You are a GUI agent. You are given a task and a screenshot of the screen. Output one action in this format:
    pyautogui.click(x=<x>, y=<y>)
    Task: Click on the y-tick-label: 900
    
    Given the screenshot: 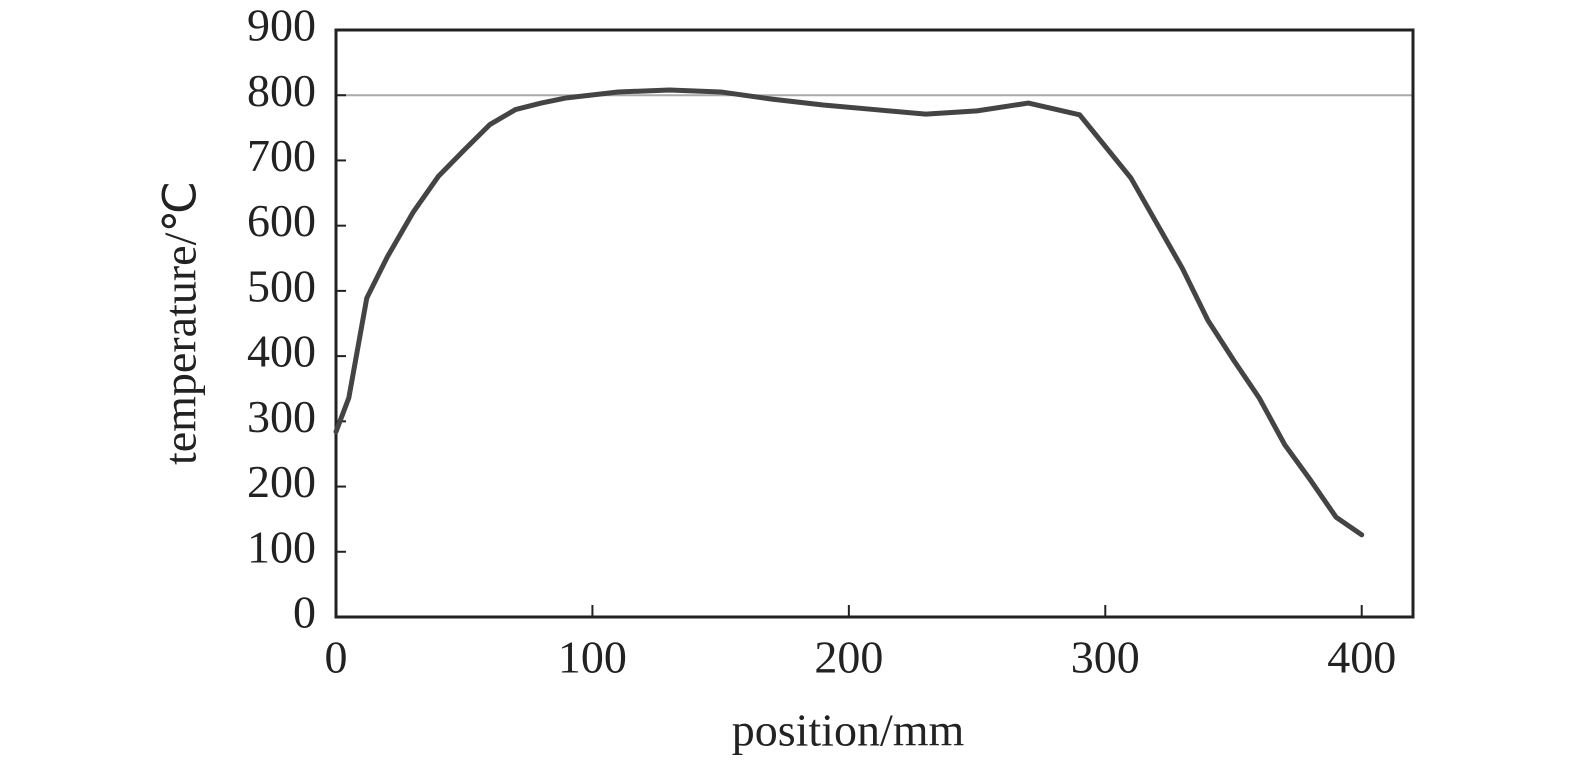 What is the action you would take?
    pyautogui.click(x=281, y=25)
    